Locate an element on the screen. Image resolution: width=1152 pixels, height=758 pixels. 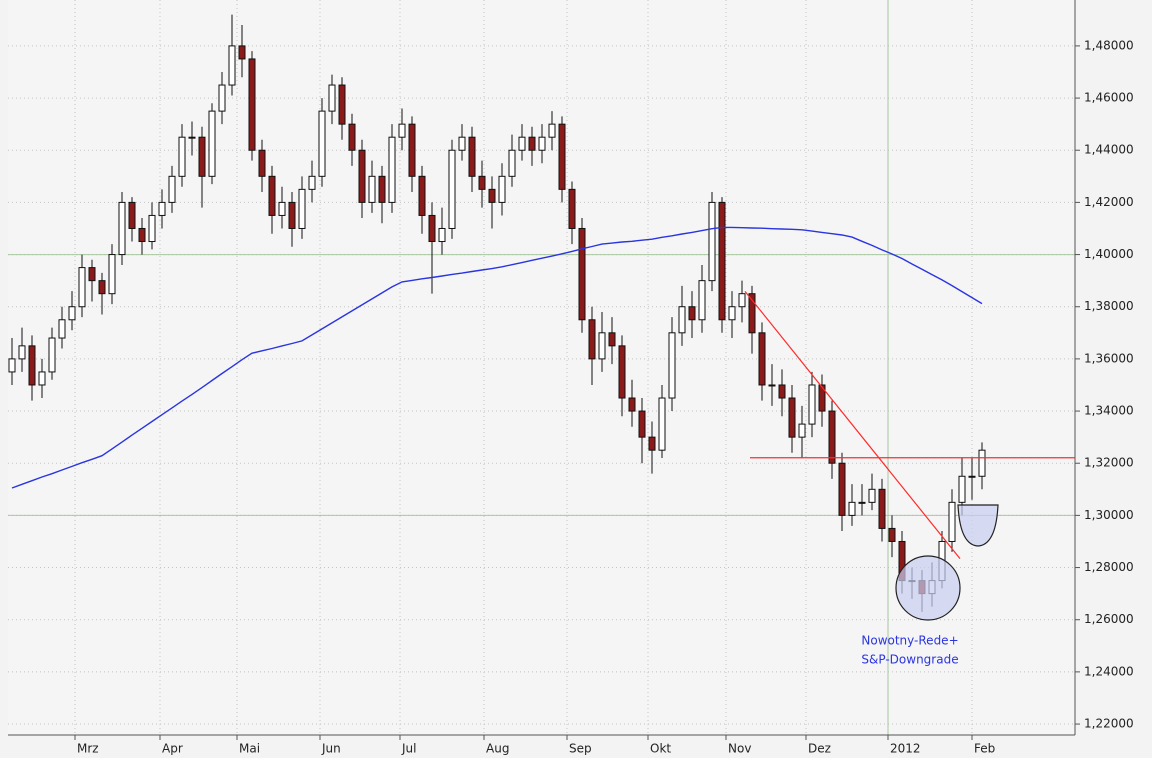
y-tick-label: 1,42000 is located at coordinates (1109, 202).